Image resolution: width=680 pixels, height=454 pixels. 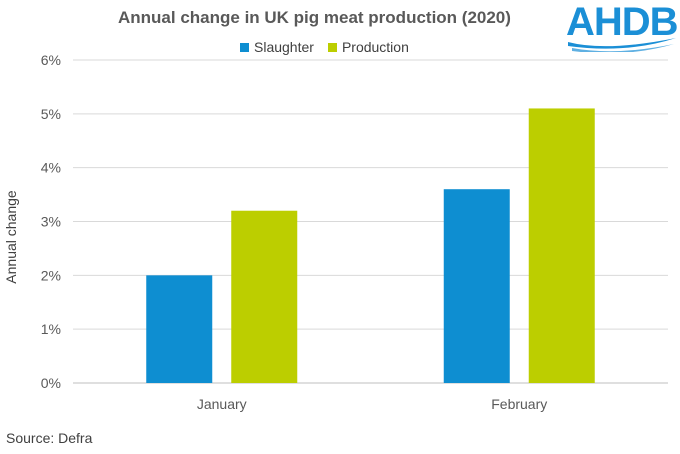 What do you see at coordinates (51, 222) in the screenshot?
I see `y-tick-label: 3%` at bounding box center [51, 222].